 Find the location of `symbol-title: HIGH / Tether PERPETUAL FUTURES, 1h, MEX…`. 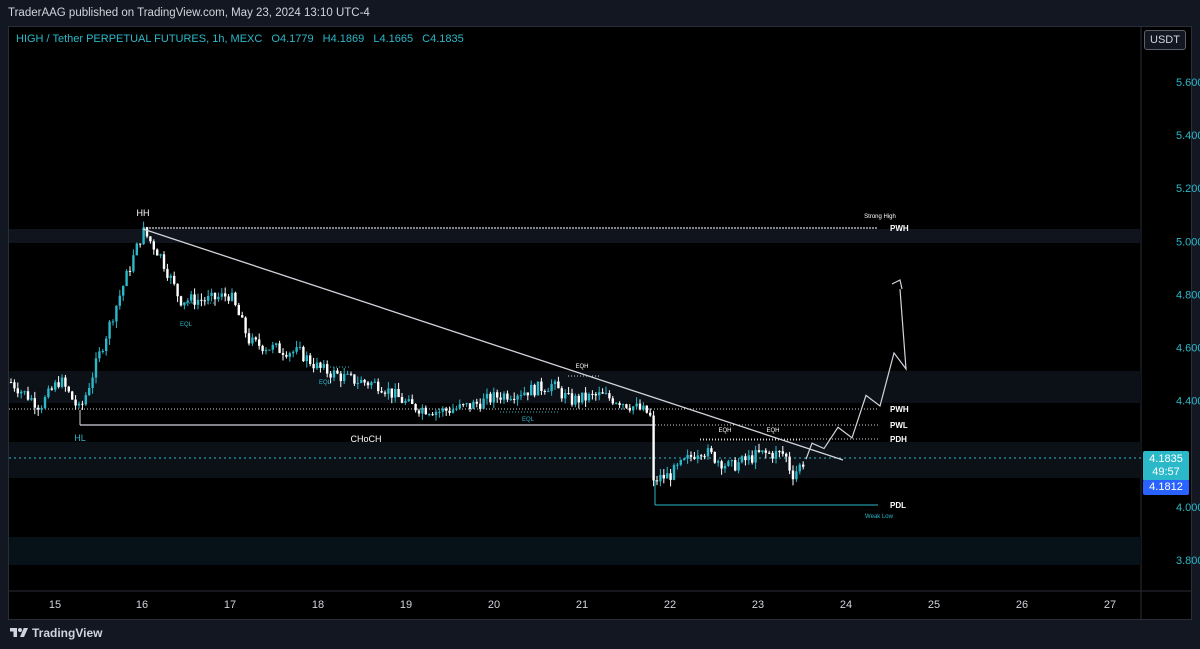

symbol-title: HIGH / Tether PERPETUAL FUTURES, 1h, MEX… is located at coordinates (139, 39).